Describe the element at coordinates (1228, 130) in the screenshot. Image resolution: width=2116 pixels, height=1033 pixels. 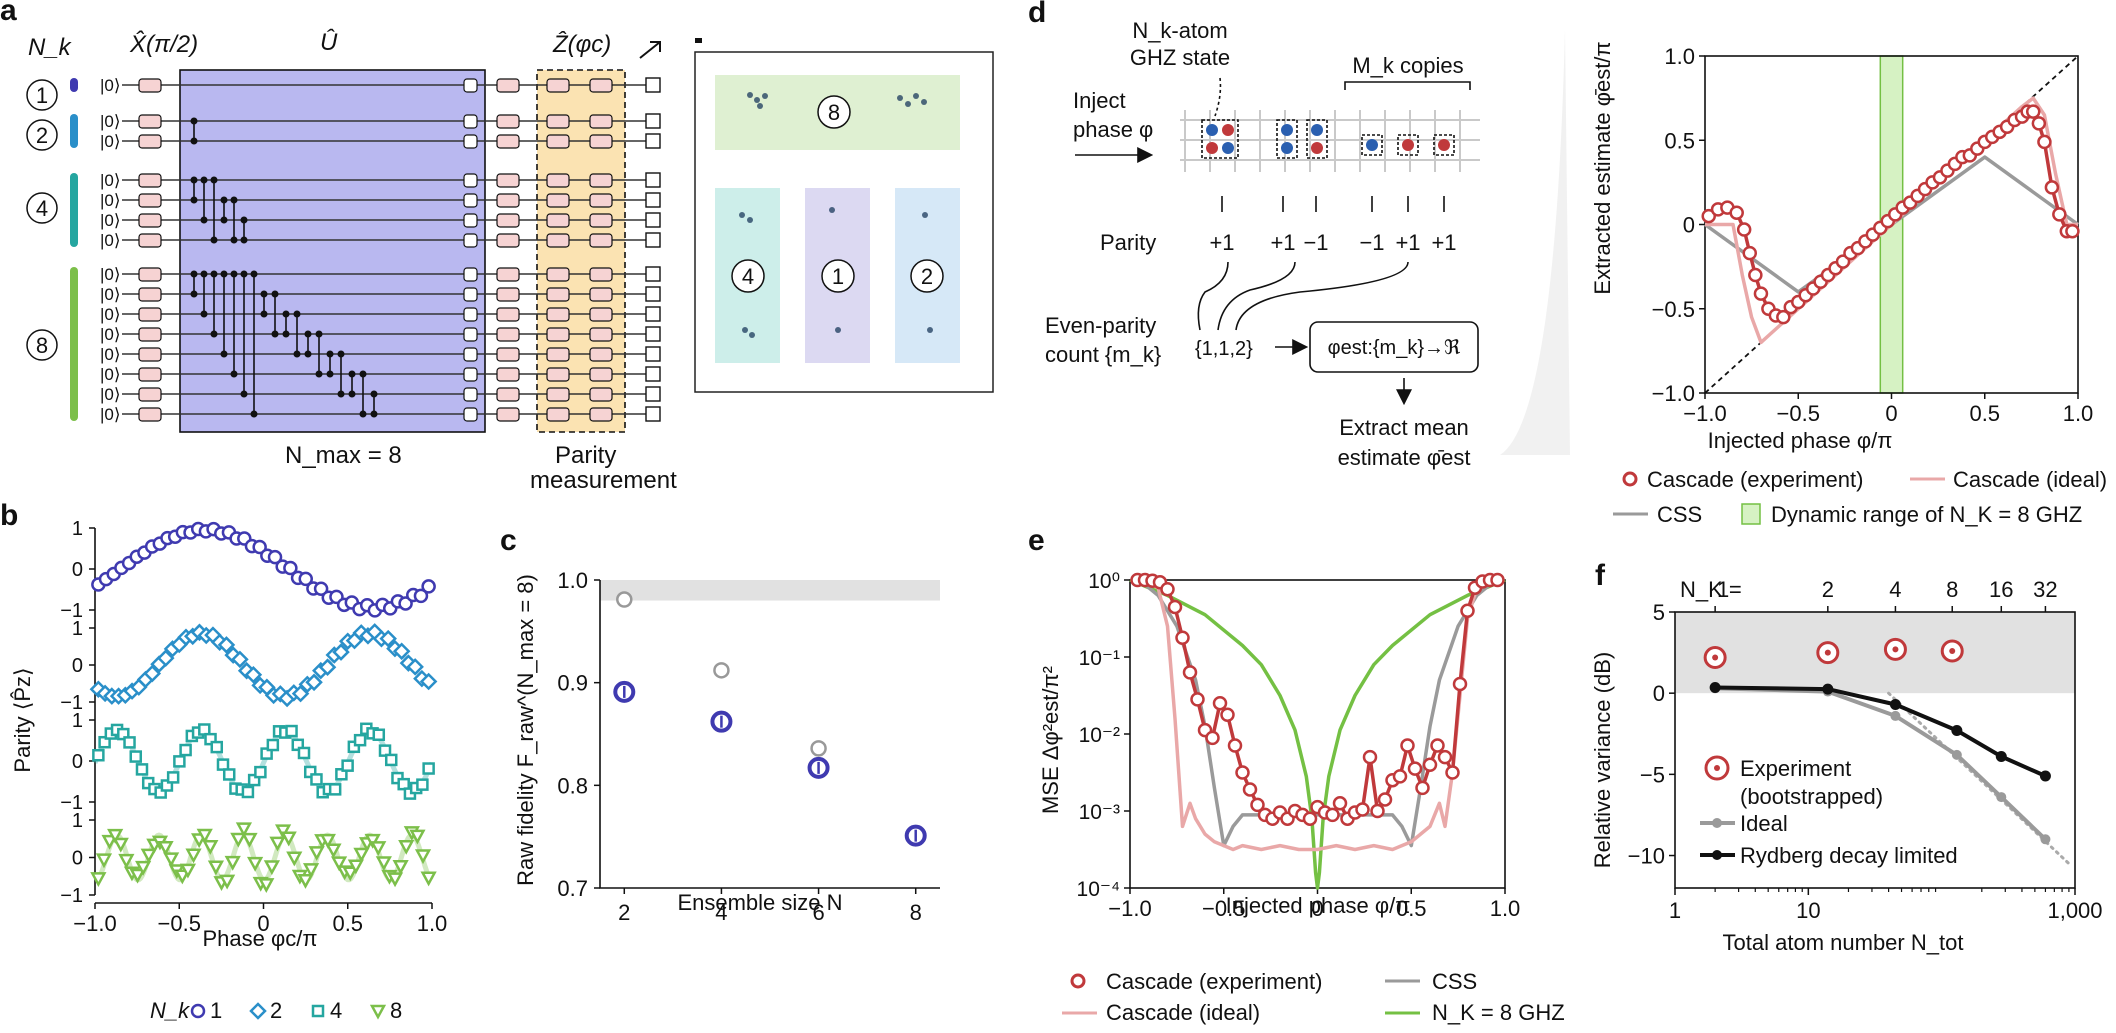
I see `atom-red` at that location.